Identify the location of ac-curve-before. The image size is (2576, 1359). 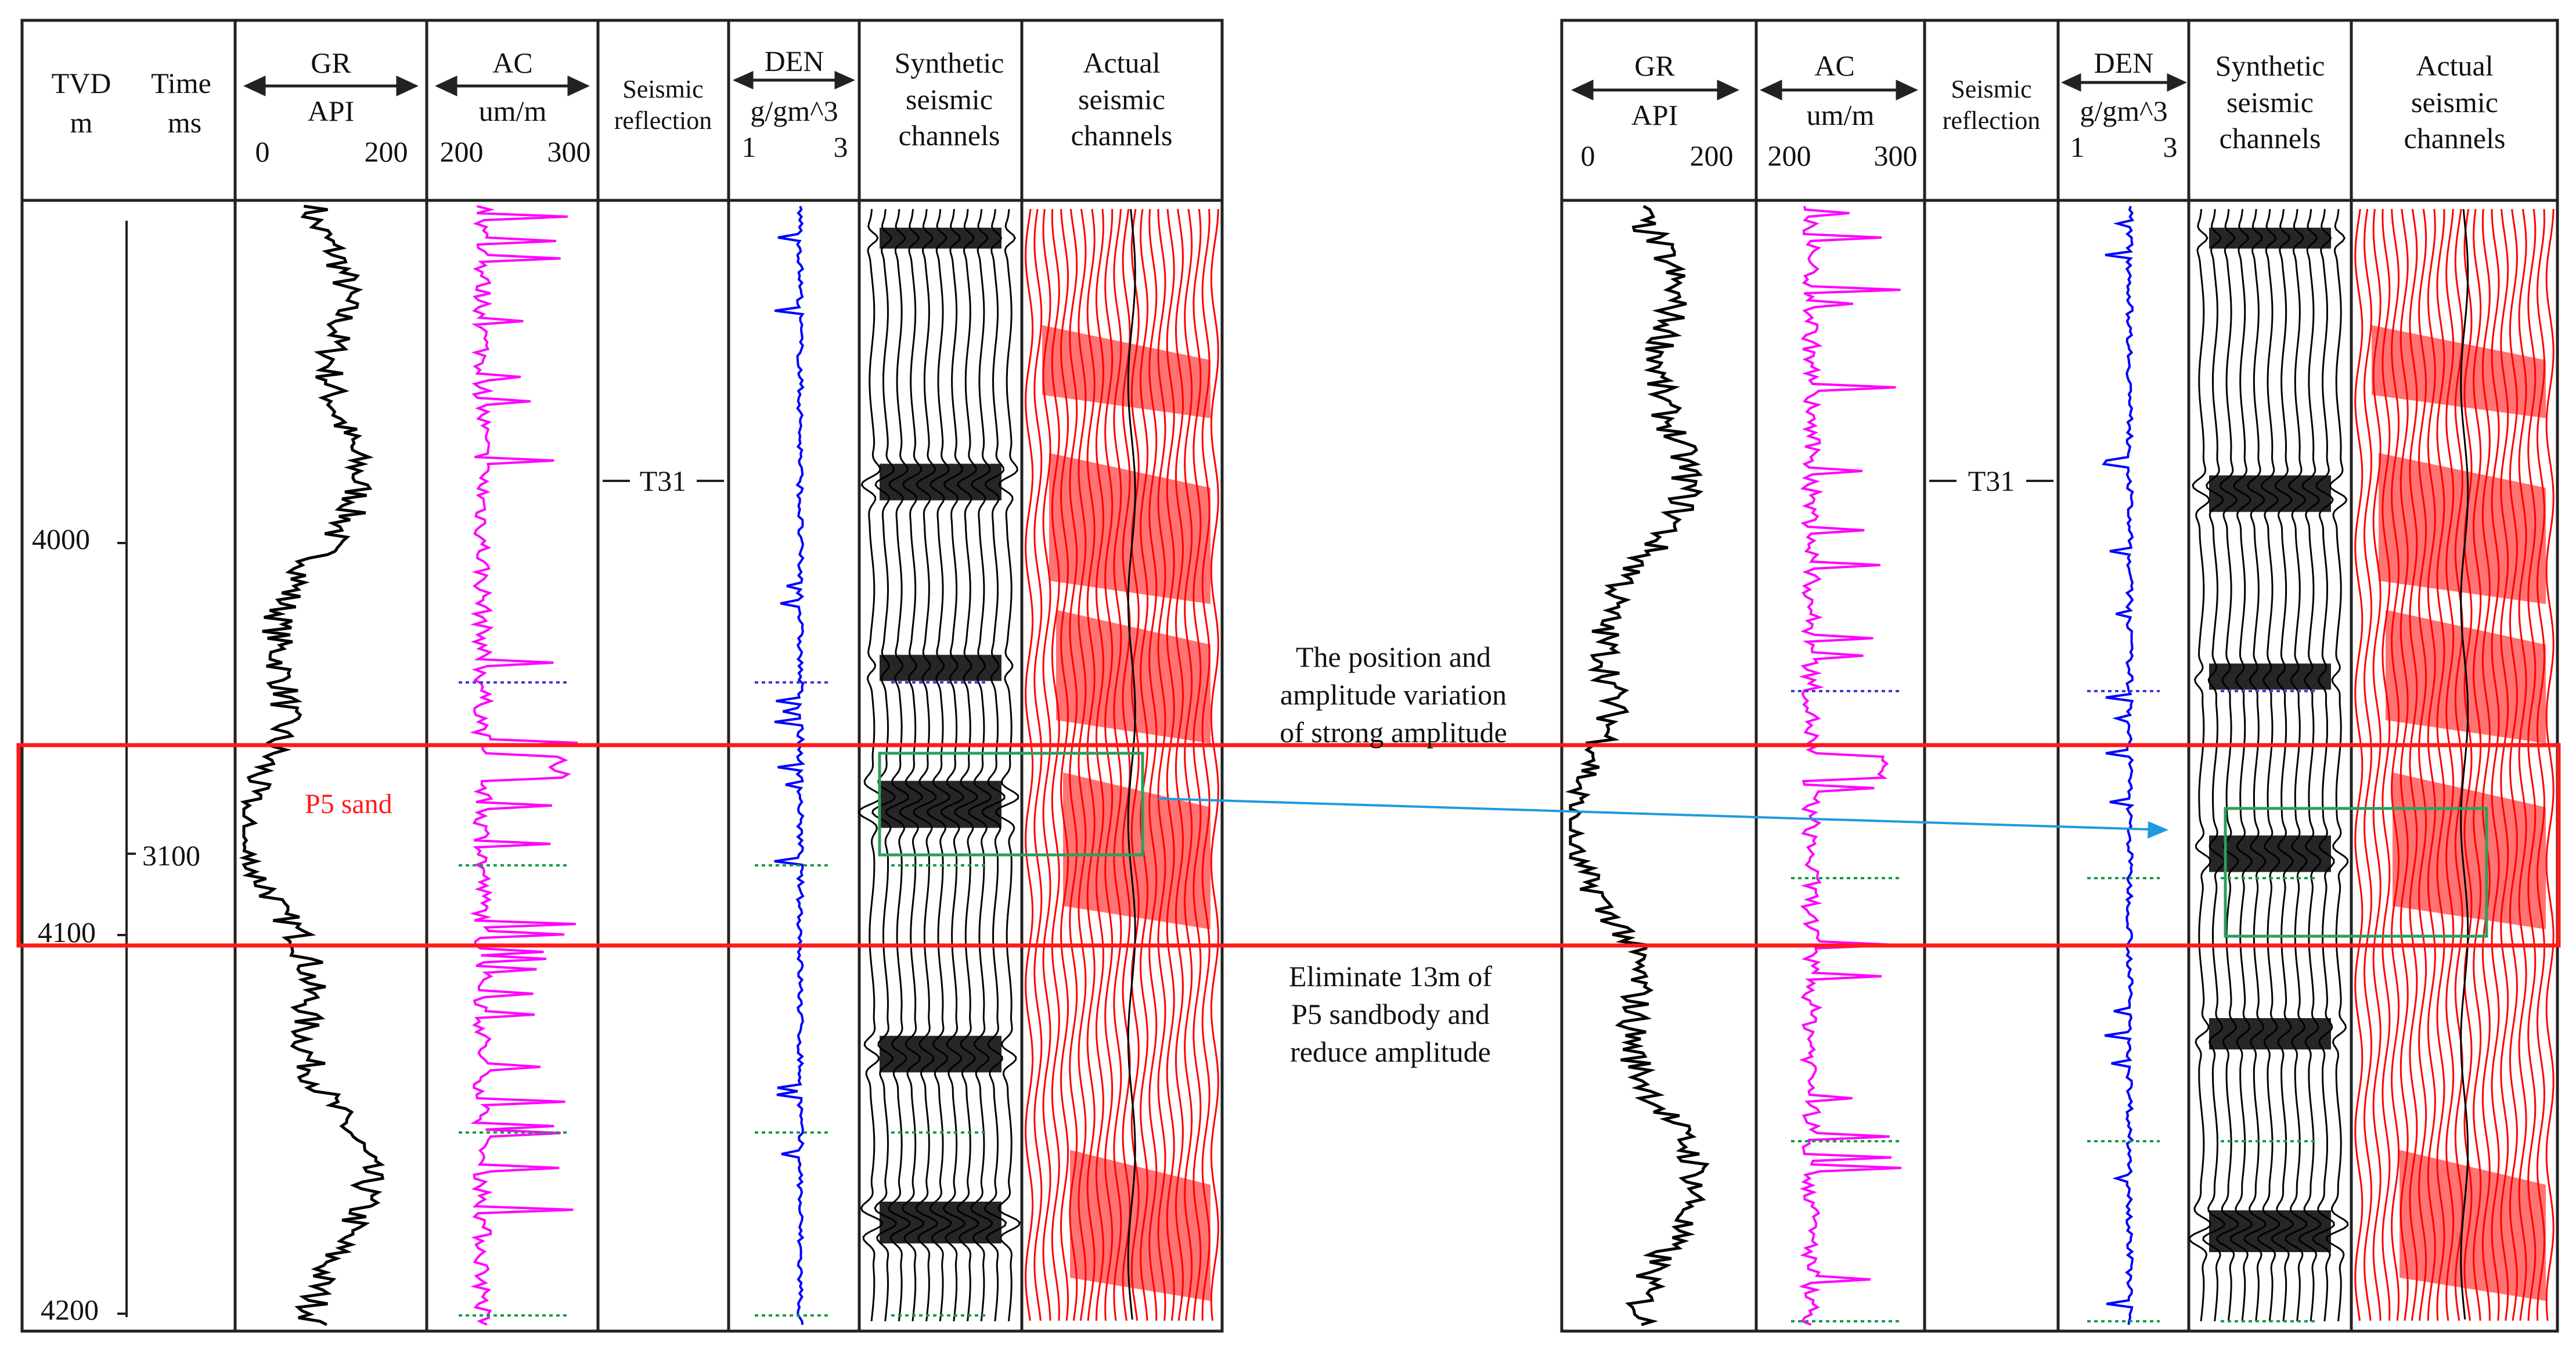
(523, 765).